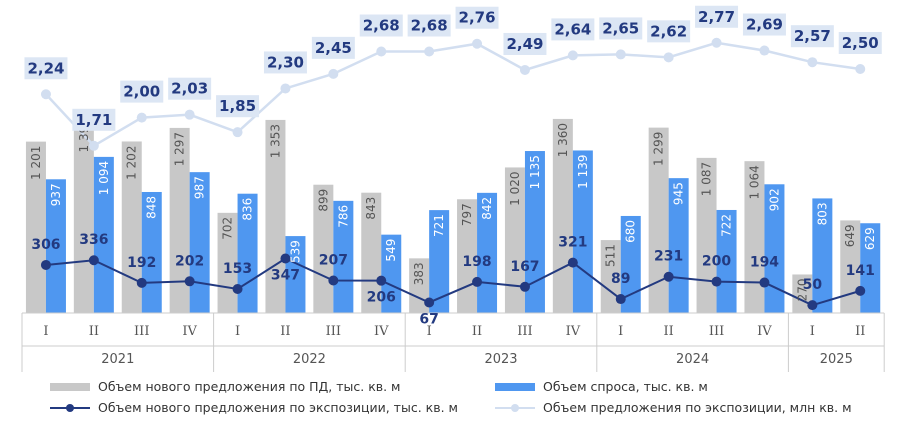 This screenshot has height=428, width=900. Describe the element at coordinates (428, 319) in the screenshot. I see `data-label-new-exposure: 67` at that location.